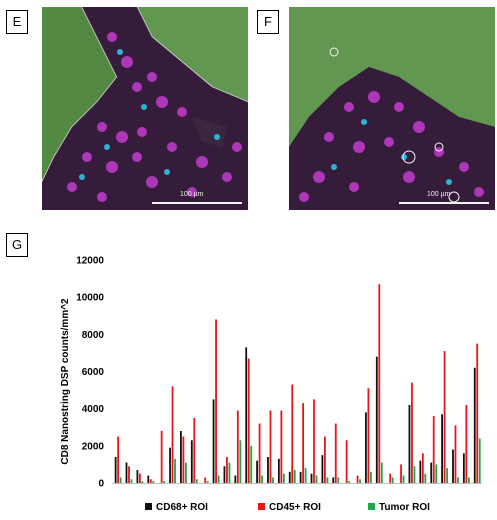 This screenshot has height=520, width=497. I want to click on scalebar-label-f: 100 µm, so click(439, 194).